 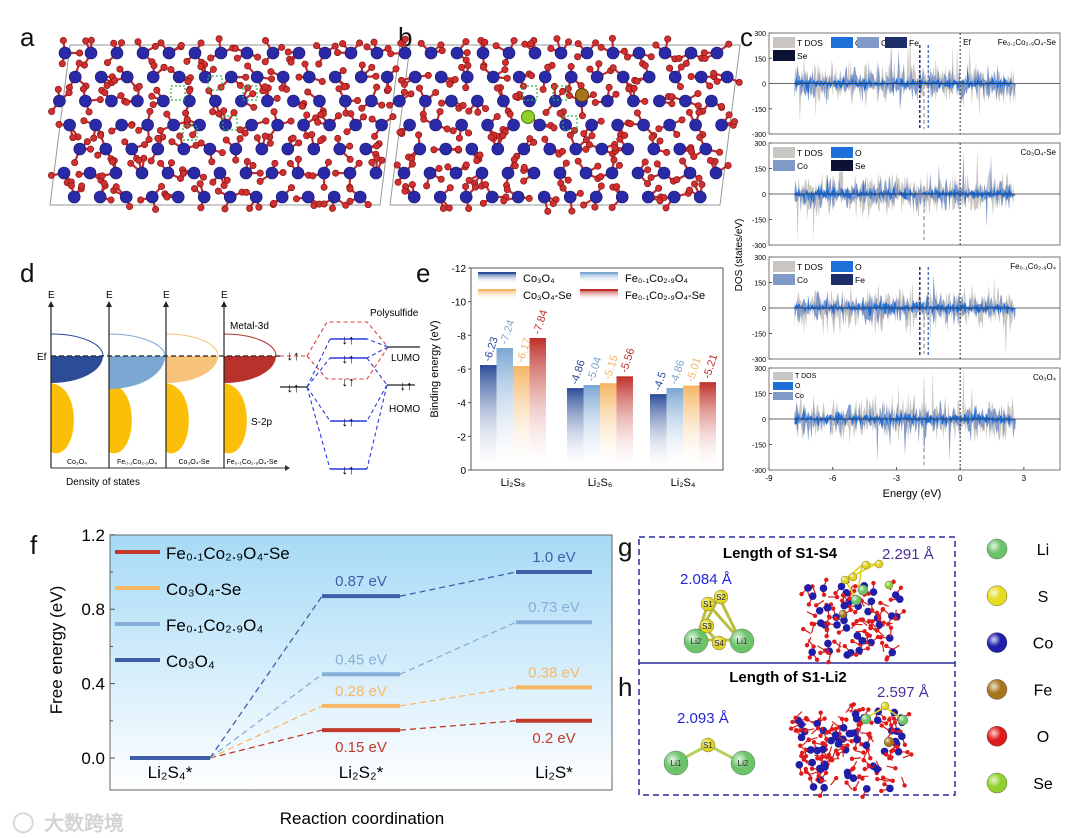 What do you see at coordinates (708, 604) in the screenshot?
I see `atom-label: S1` at bounding box center [708, 604].